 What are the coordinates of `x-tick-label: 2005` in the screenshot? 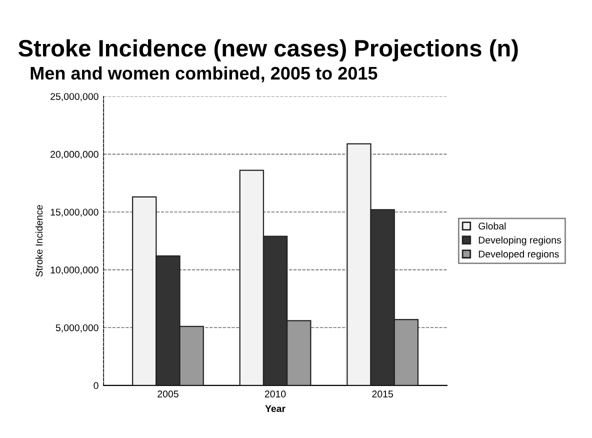 It's located at (168, 394).